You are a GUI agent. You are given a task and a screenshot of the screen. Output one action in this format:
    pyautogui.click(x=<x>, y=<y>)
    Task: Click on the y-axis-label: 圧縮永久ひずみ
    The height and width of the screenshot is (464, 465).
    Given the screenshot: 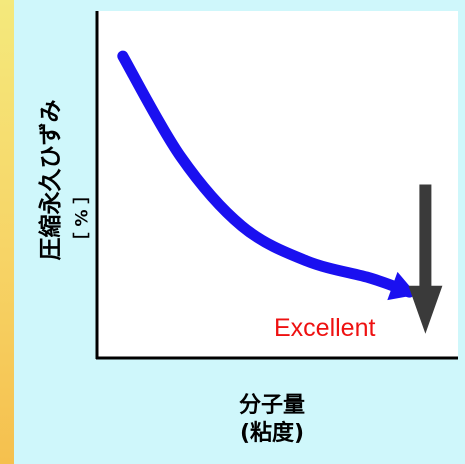 What is the action you would take?
    pyautogui.click(x=51, y=180)
    